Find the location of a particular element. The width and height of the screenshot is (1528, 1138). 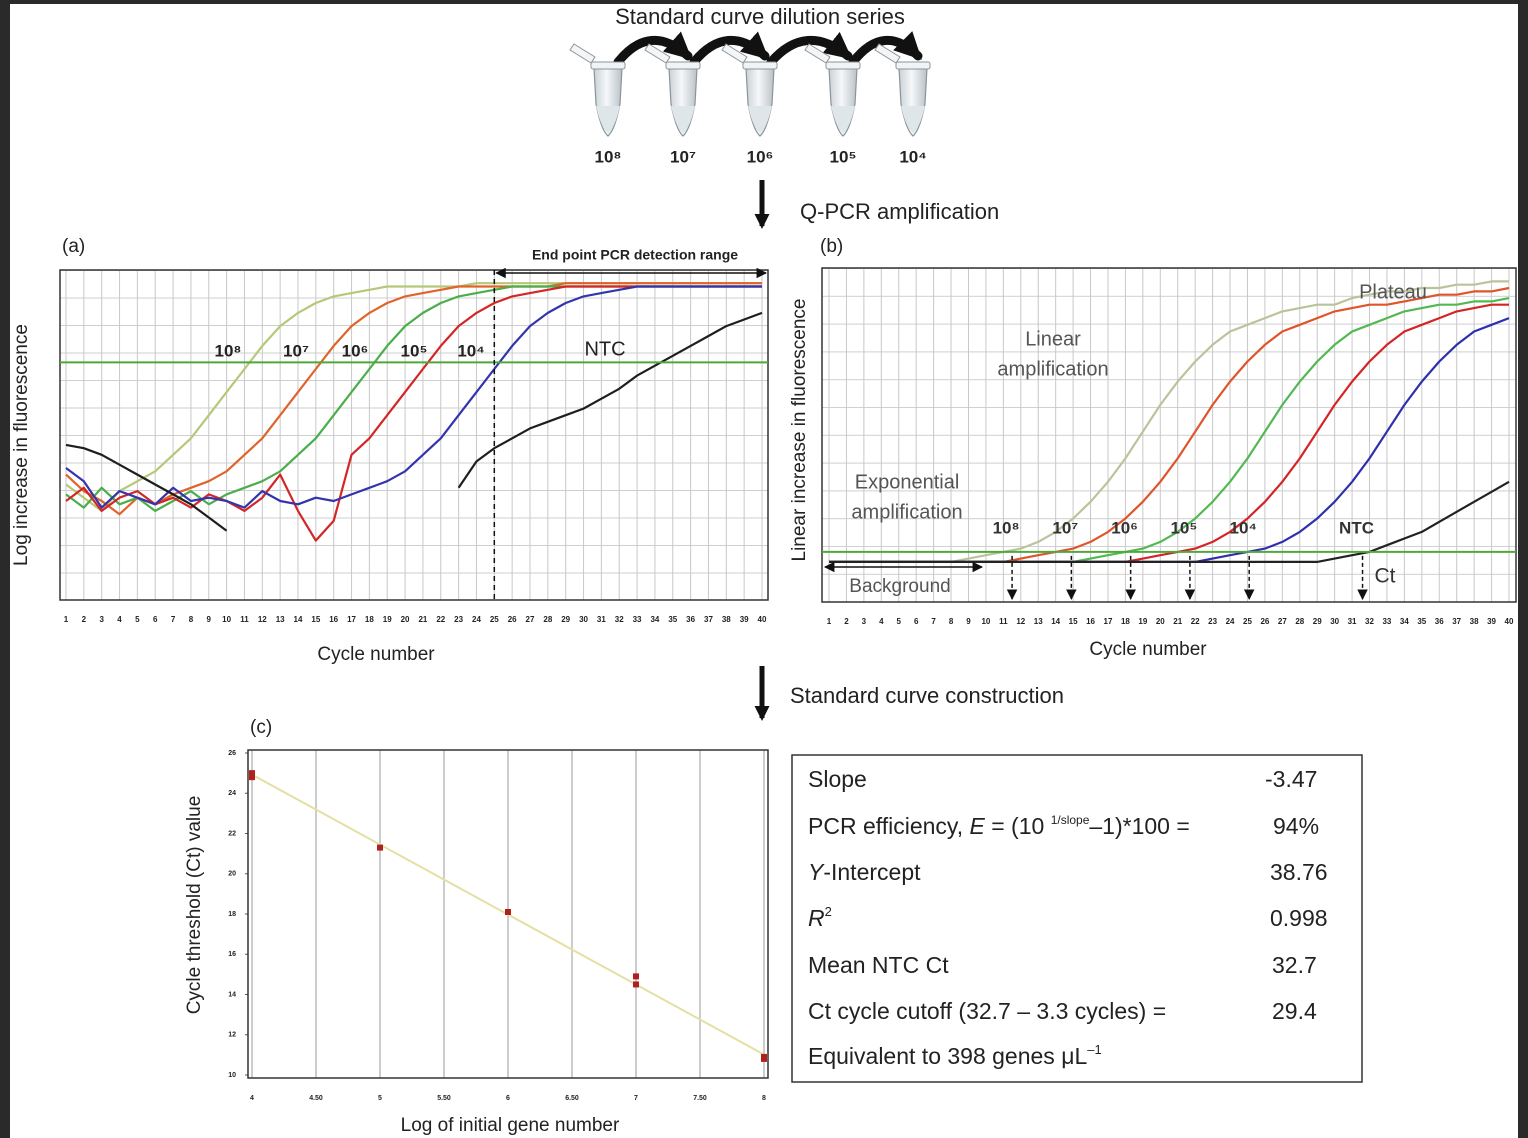

x-tick-label: 40 is located at coordinates (1509, 621).